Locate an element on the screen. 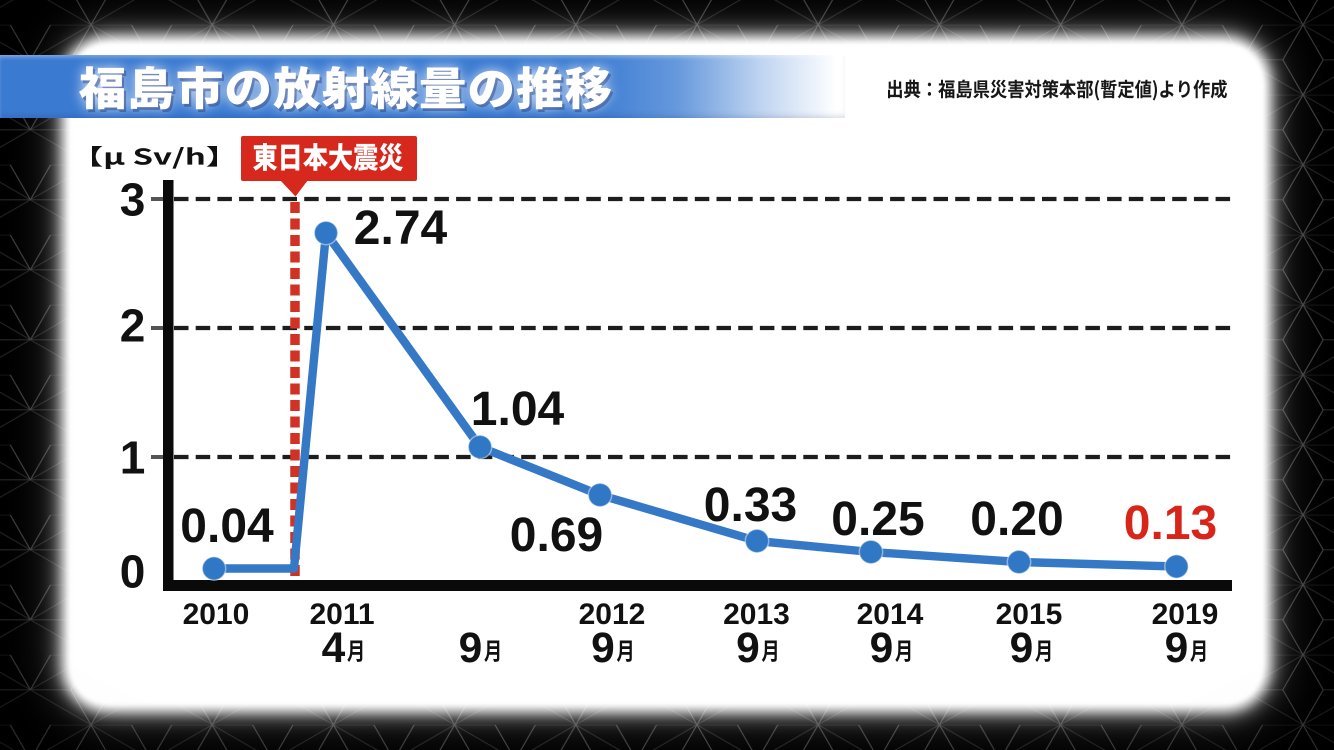  svg-text: 2019 is located at coordinates (1185, 614).